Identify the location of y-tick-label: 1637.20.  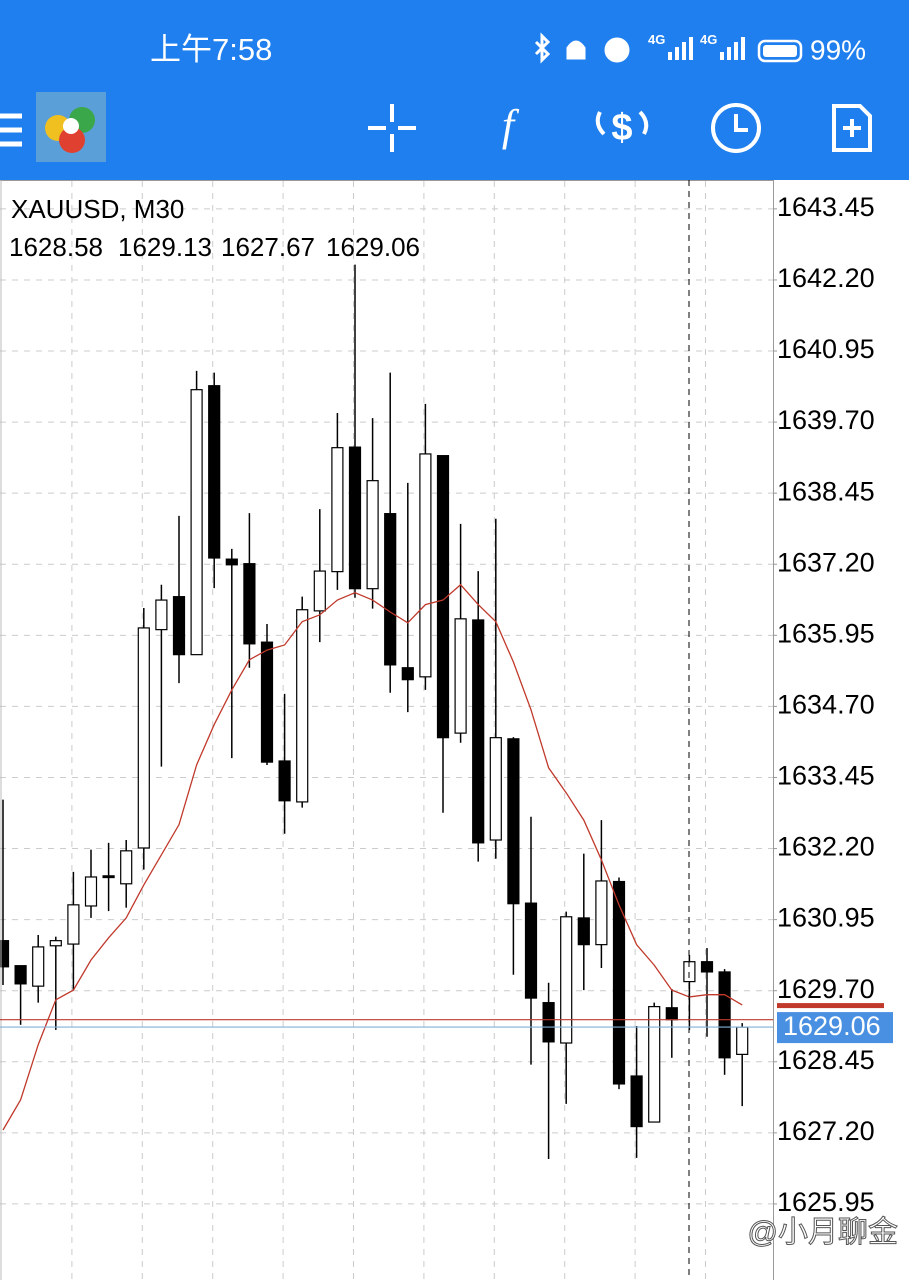
(826, 562).